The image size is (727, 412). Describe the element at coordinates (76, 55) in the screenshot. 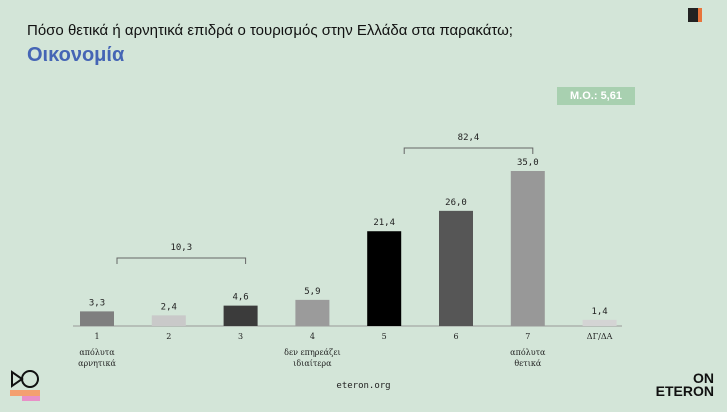

I see `chart-subtitle: Οικονομία` at that location.